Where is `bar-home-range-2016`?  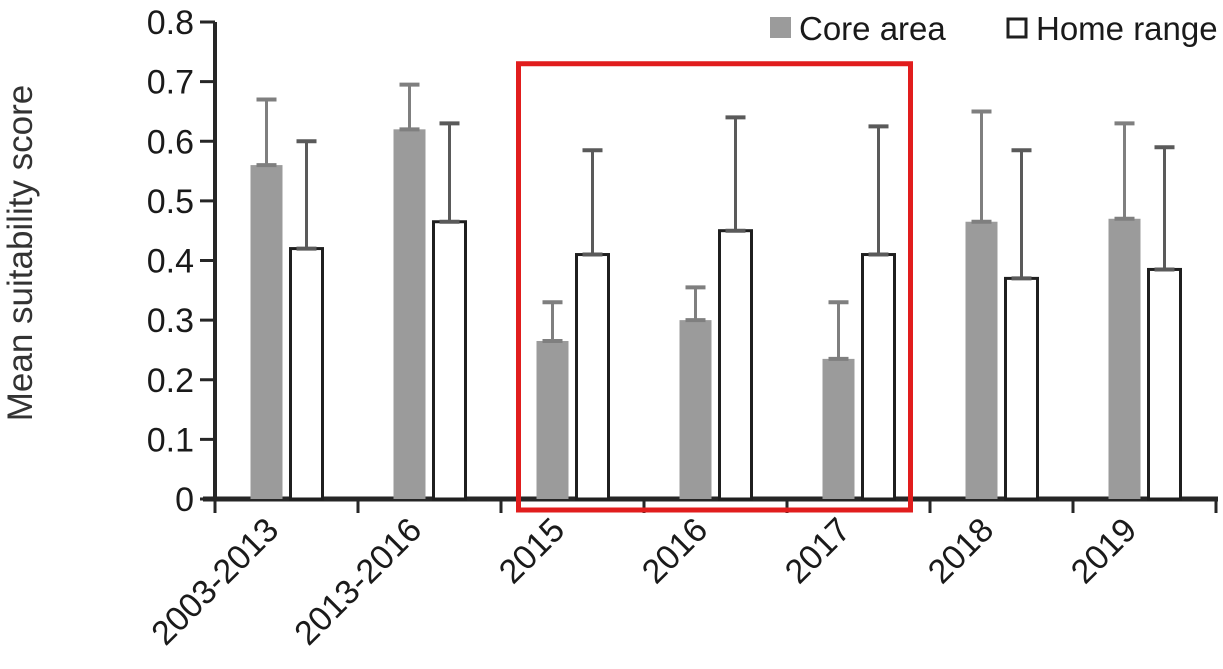
bar-home-range-2016 is located at coordinates (735, 365).